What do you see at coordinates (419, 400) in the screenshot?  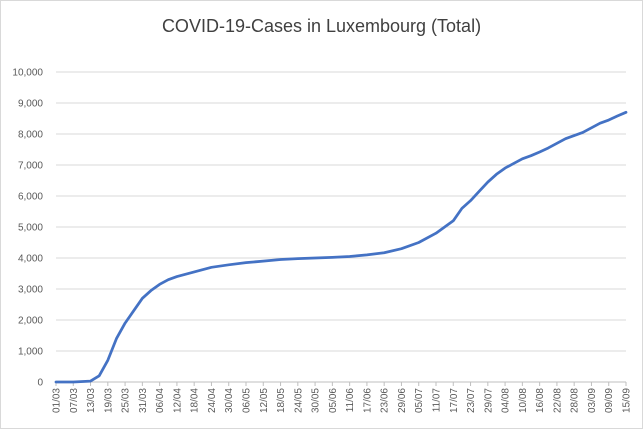 I see `x-tick-label: 05/07` at bounding box center [419, 400].